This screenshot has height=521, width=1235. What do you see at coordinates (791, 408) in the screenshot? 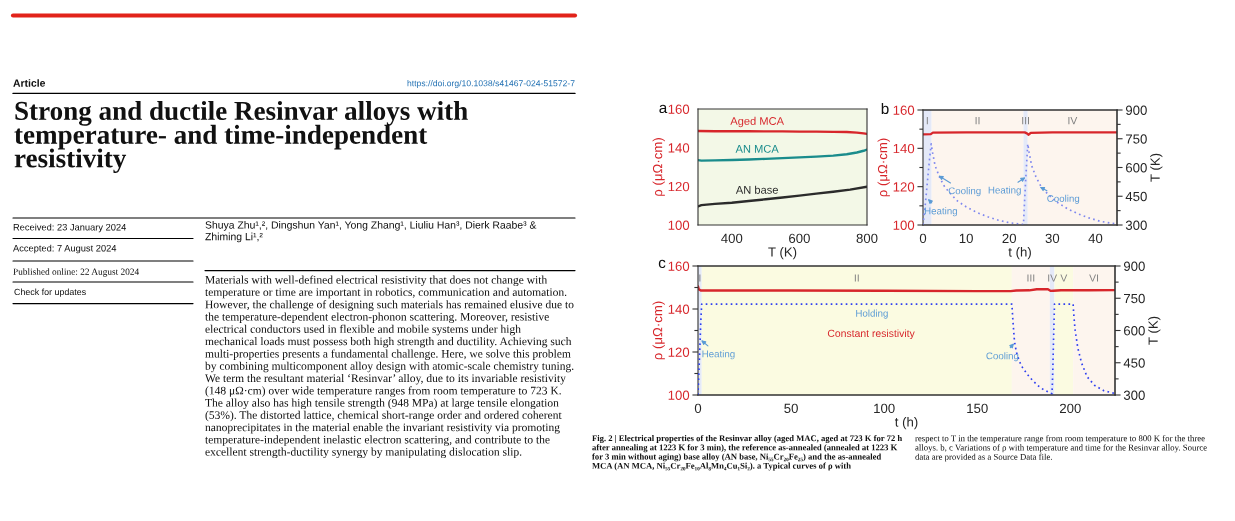
I see `x-tick-label: 50` at bounding box center [791, 408].